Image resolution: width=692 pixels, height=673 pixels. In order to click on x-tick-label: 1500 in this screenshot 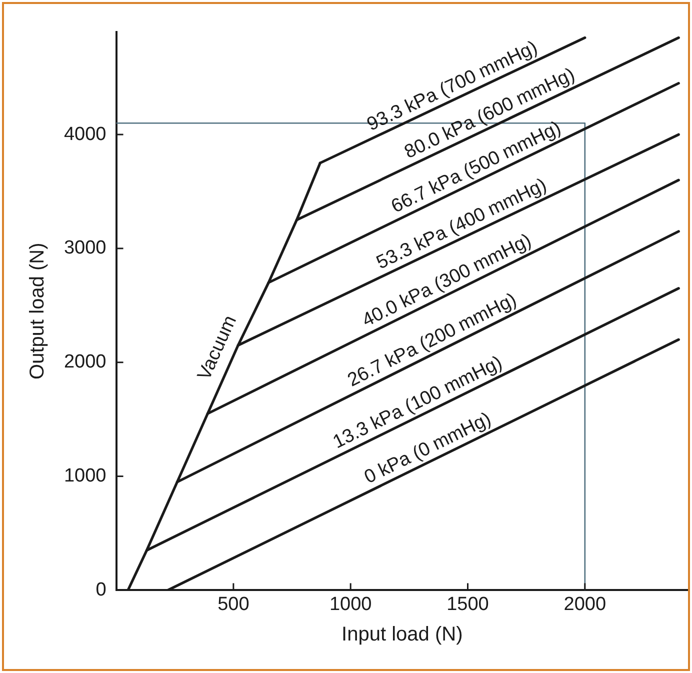, I will do `click(467, 604)`.